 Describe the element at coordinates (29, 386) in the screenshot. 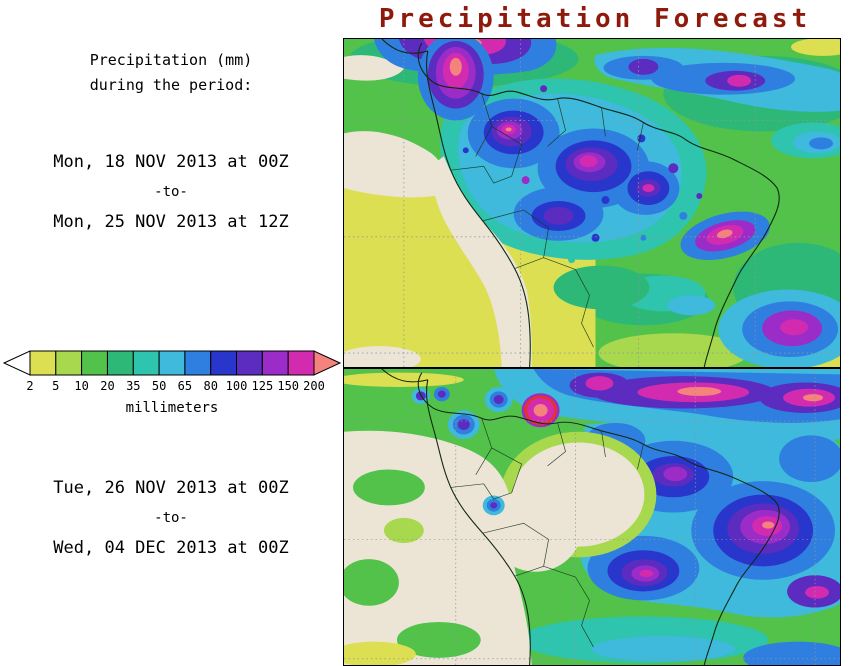

I see `svg-text: 2` at that location.